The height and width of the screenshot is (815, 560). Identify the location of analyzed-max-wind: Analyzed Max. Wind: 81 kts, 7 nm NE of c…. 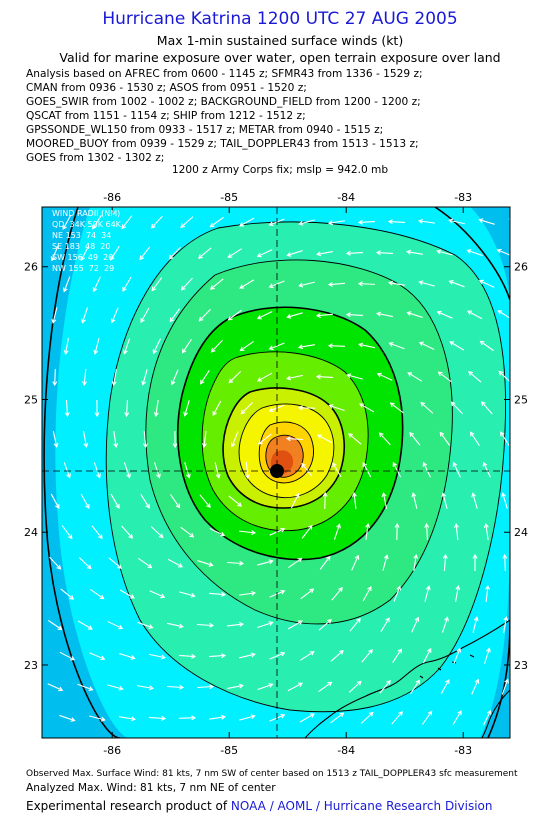
(151, 788).